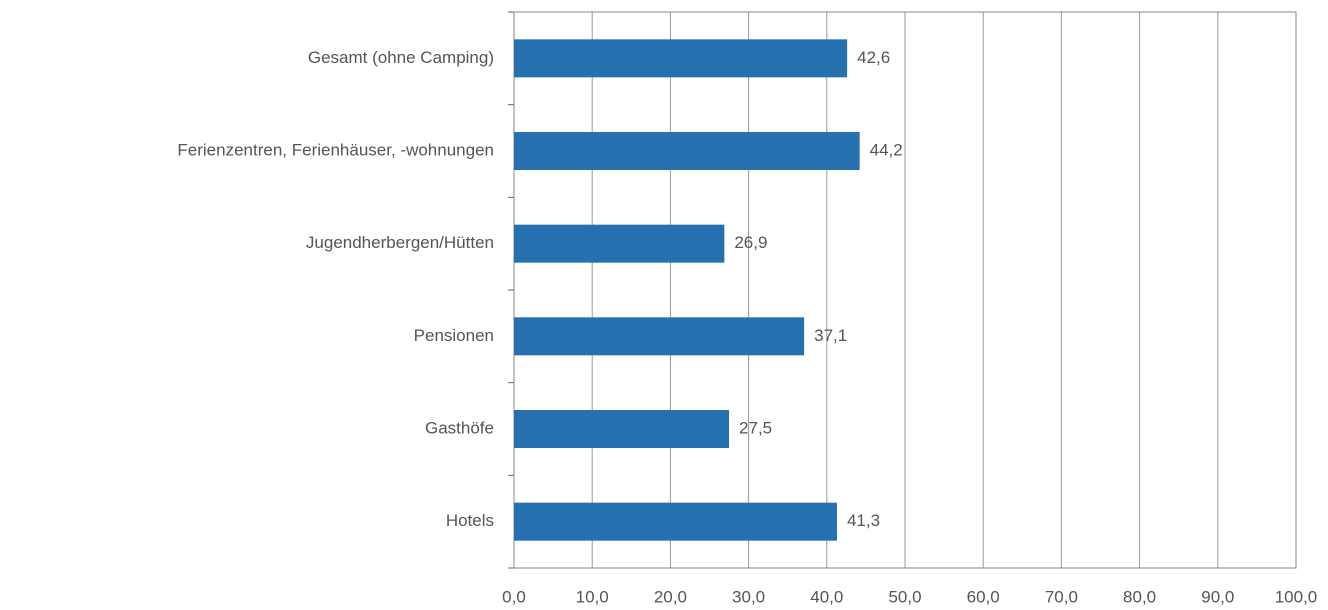 This screenshot has height=610, width=1328. I want to click on x-tick-label: 20,0, so click(670, 596).